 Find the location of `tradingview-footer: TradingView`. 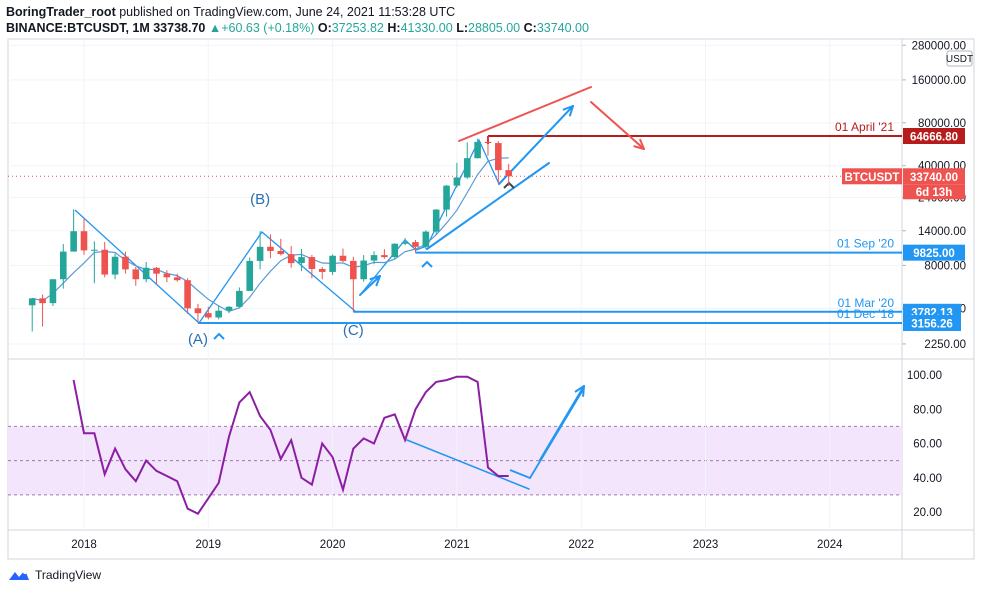

tradingview-footer: TradingView is located at coordinates (54, 575).